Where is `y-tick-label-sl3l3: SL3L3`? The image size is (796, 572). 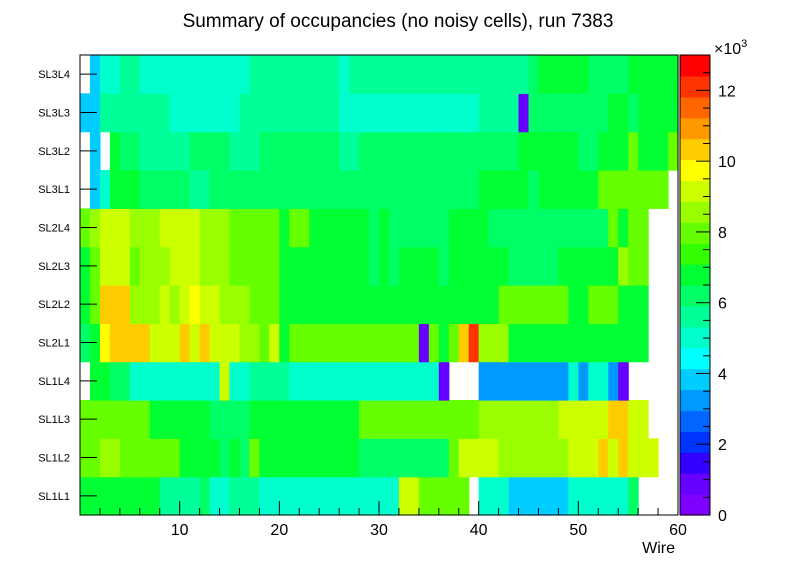
y-tick-label-sl3l3: SL3L3 is located at coordinates (54, 114).